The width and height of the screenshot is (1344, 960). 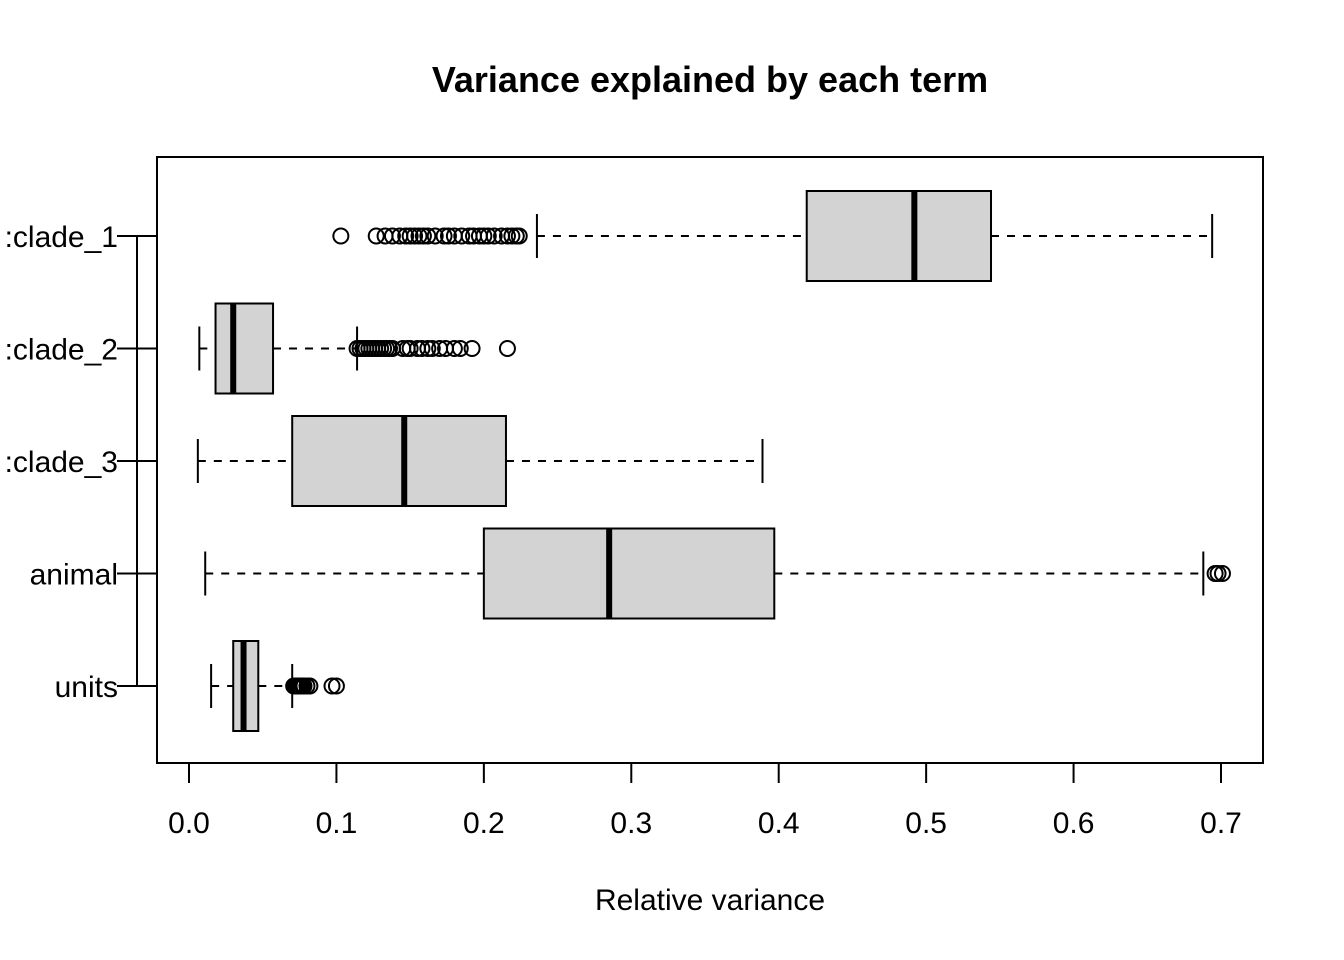 What do you see at coordinates (337, 823) in the screenshot?
I see `x-tick-label: 0.1` at bounding box center [337, 823].